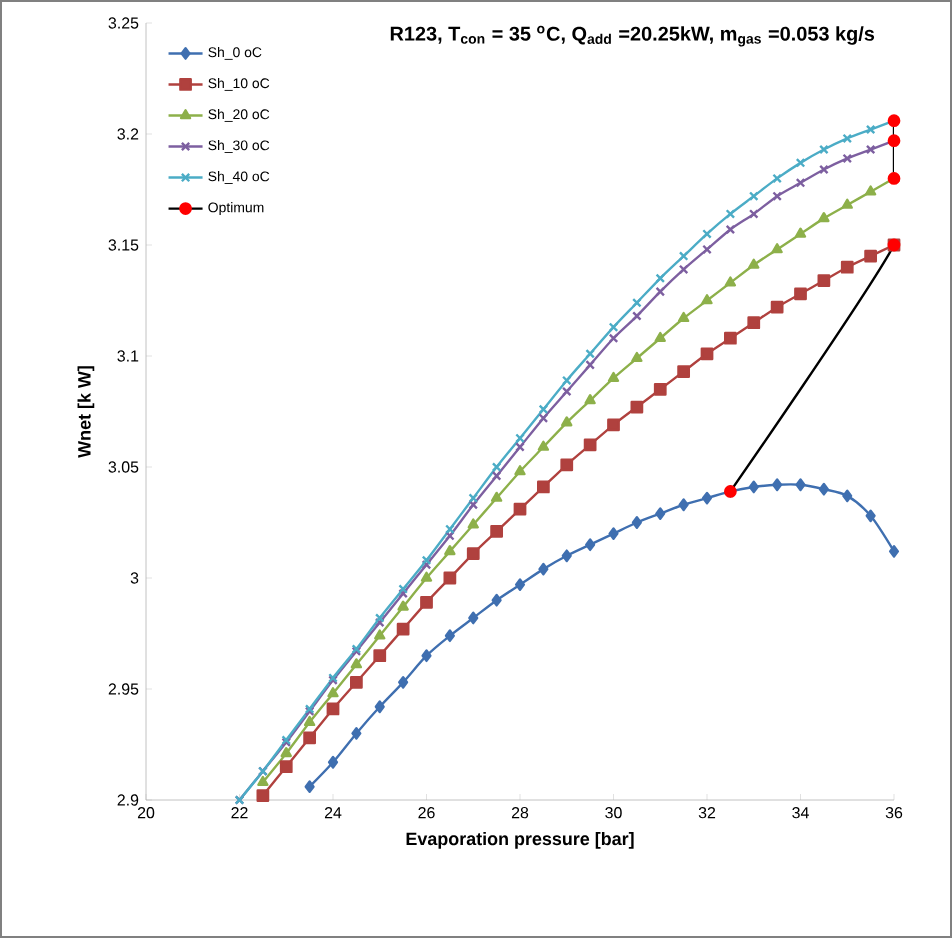 This screenshot has height=938, width=952. I want to click on x-axis-title: Evaporation pressure [bar], so click(520, 840).